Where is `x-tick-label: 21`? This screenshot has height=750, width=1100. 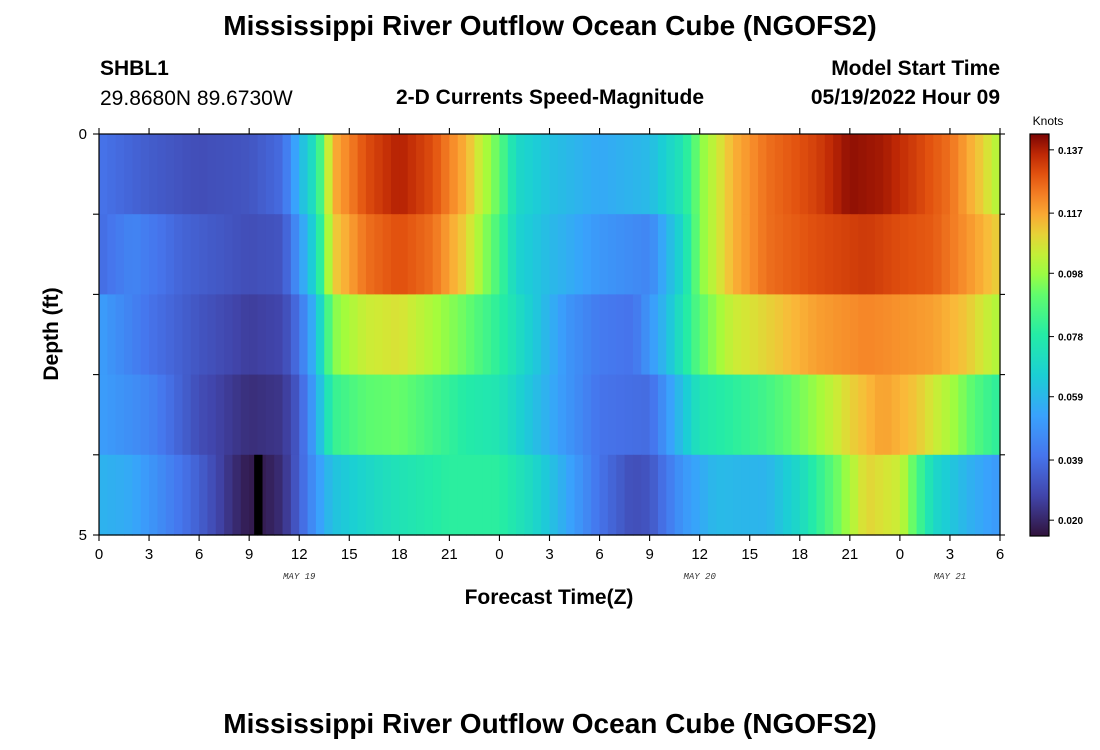
x-tick-label: 21 is located at coordinates (849, 554).